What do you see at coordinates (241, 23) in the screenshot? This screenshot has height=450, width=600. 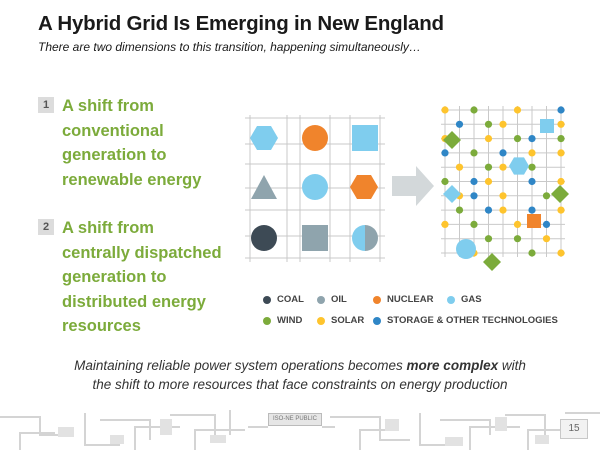 I see `slide-title: A Hybrid Grid Is Emerging in New England` at bounding box center [241, 23].